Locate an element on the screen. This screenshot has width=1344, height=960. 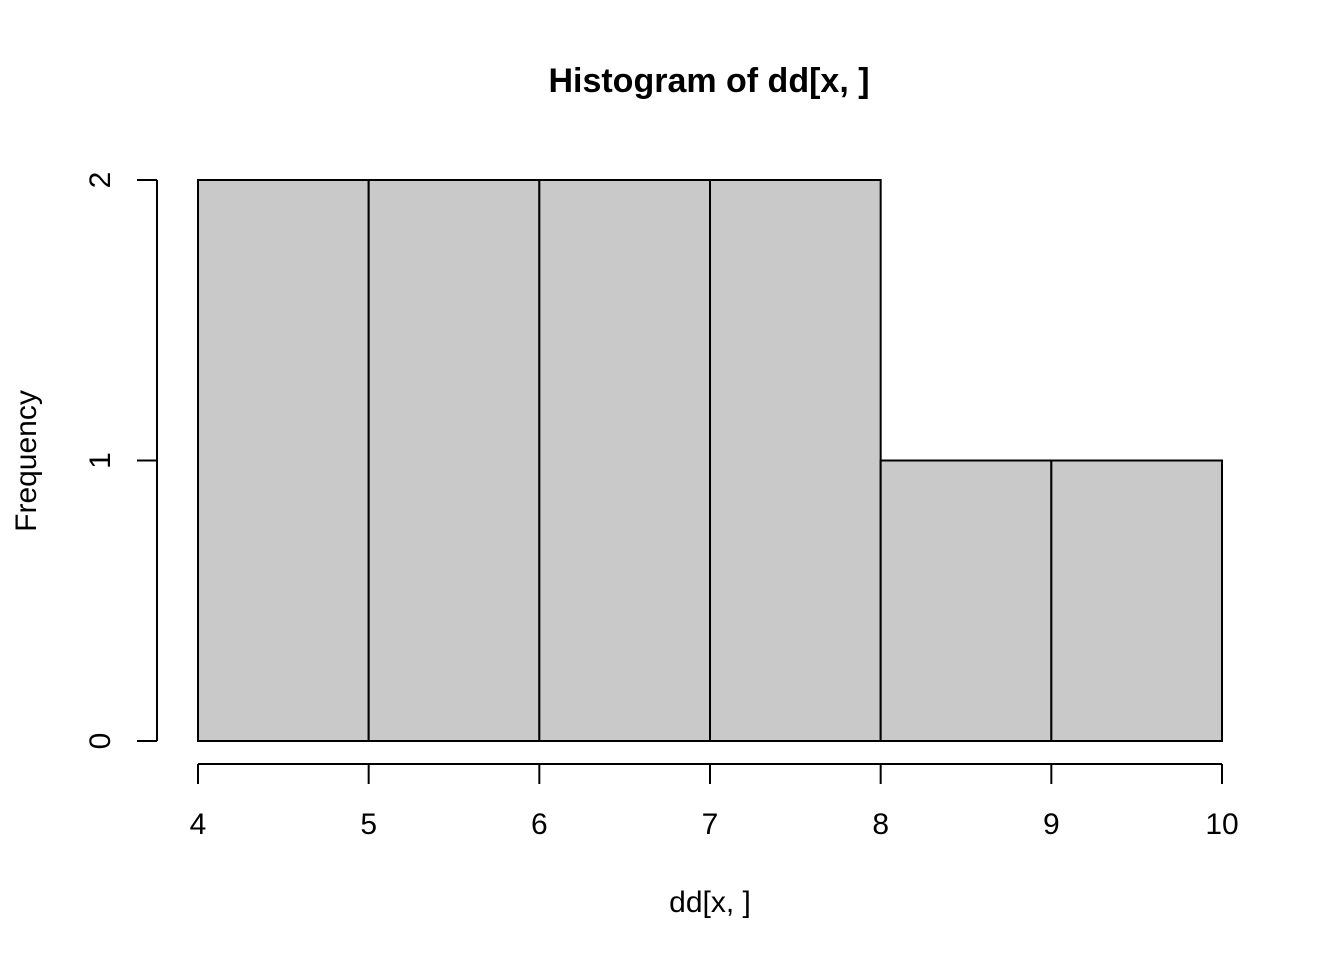
x-tick-label: 10 is located at coordinates (1221, 824).